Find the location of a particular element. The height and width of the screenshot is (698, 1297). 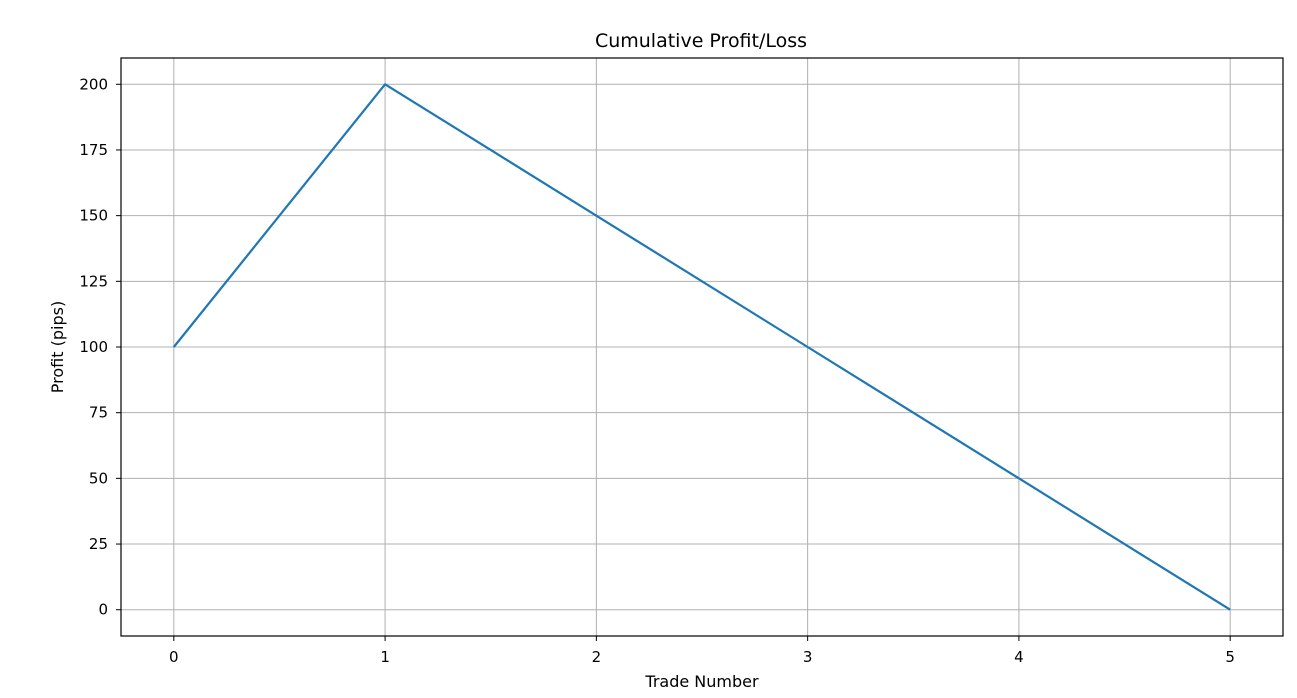

chart-title: Cumulative Profit/Loss is located at coordinates (701, 41).